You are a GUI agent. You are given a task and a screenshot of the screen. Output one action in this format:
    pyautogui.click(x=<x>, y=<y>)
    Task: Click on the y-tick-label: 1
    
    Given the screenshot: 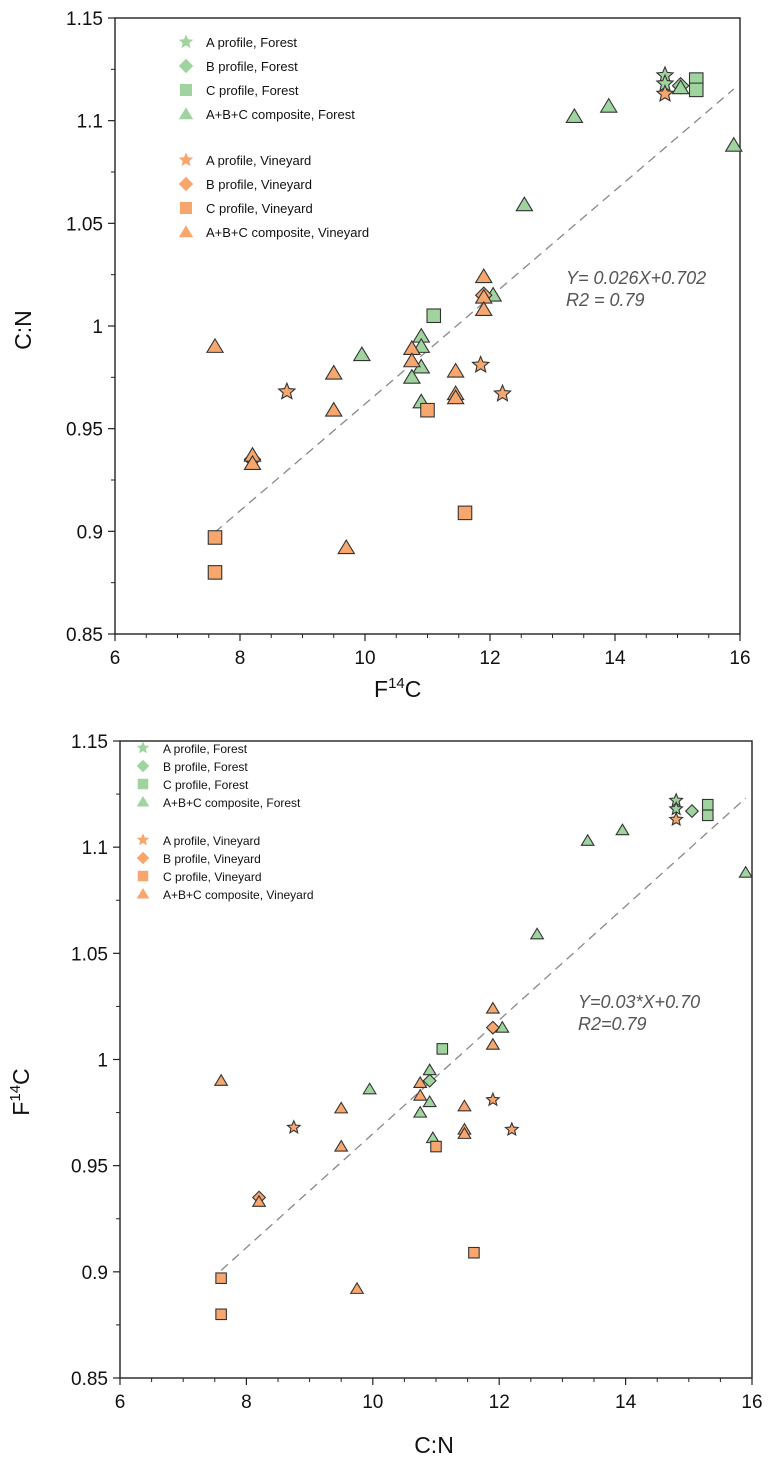 What is the action you would take?
    pyautogui.click(x=102, y=1061)
    